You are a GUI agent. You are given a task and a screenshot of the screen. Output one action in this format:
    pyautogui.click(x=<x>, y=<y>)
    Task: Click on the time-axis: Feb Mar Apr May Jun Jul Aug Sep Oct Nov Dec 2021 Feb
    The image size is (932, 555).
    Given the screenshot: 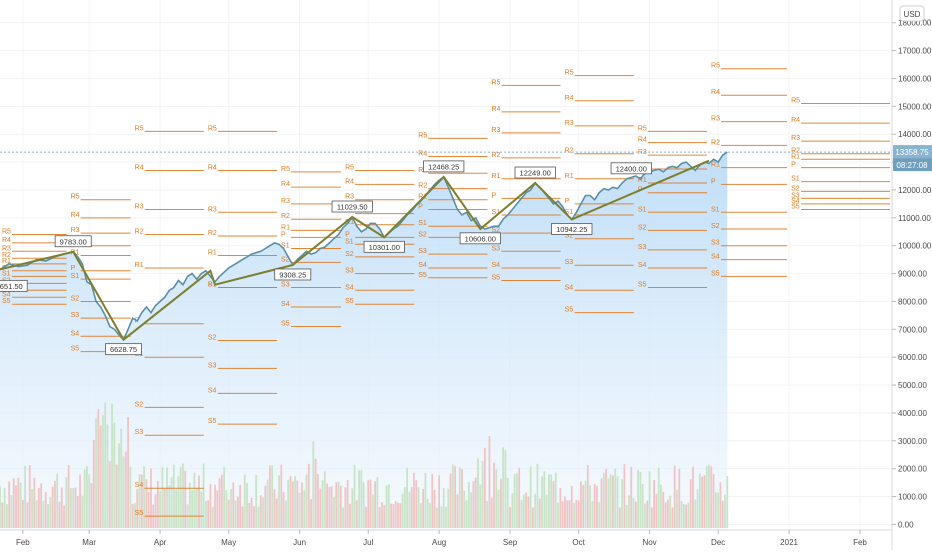 What is the action you would take?
    pyautogui.click(x=441, y=538)
    